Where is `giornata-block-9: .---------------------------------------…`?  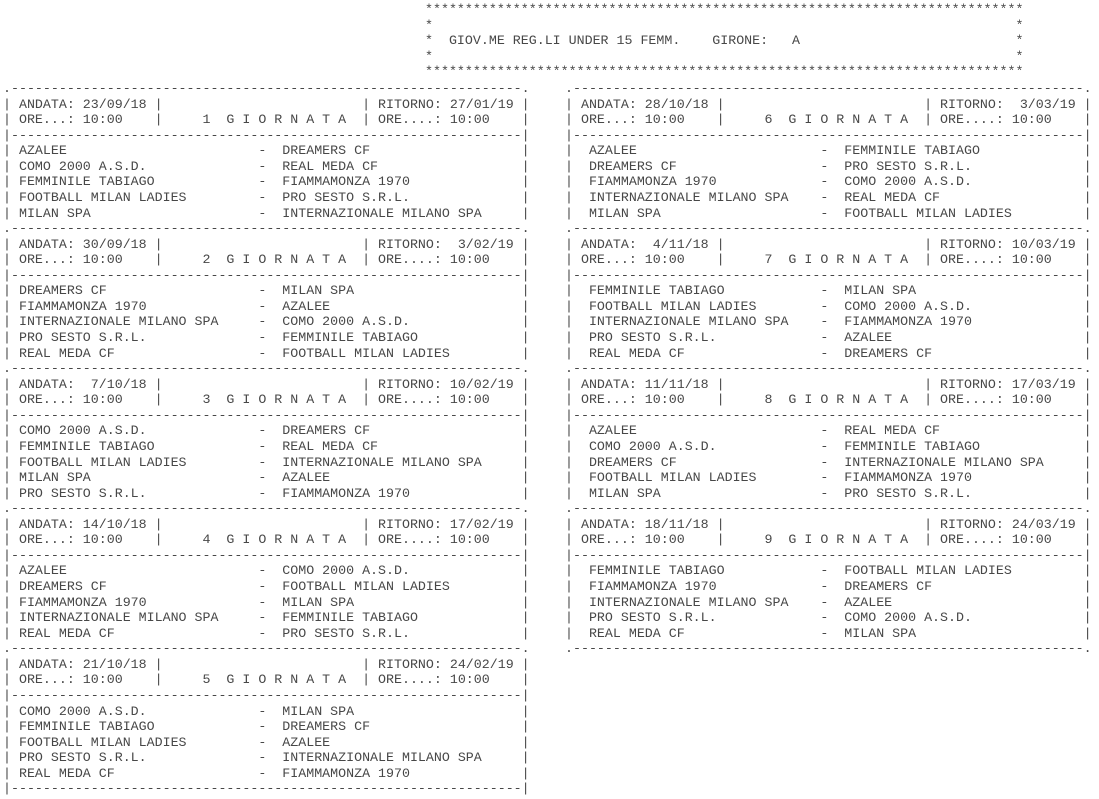
giornata-block-9: .---------------------------------------… is located at coordinates (828, 571).